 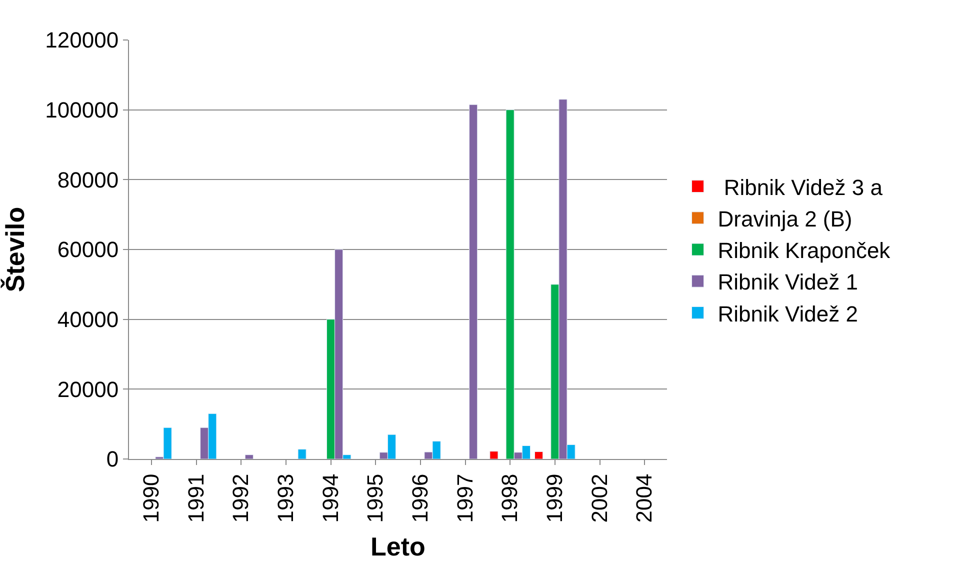 I want to click on legend-label: Ribnik Videž 1, so click(x=788, y=282).